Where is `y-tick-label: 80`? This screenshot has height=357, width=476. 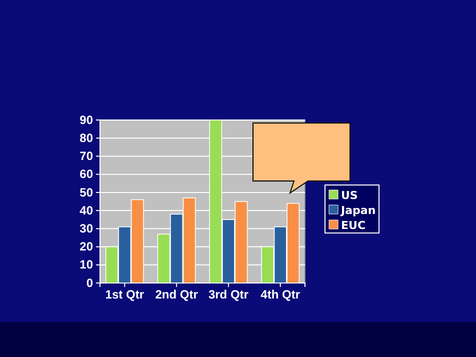
y-tick-label: 80 is located at coordinates (87, 137).